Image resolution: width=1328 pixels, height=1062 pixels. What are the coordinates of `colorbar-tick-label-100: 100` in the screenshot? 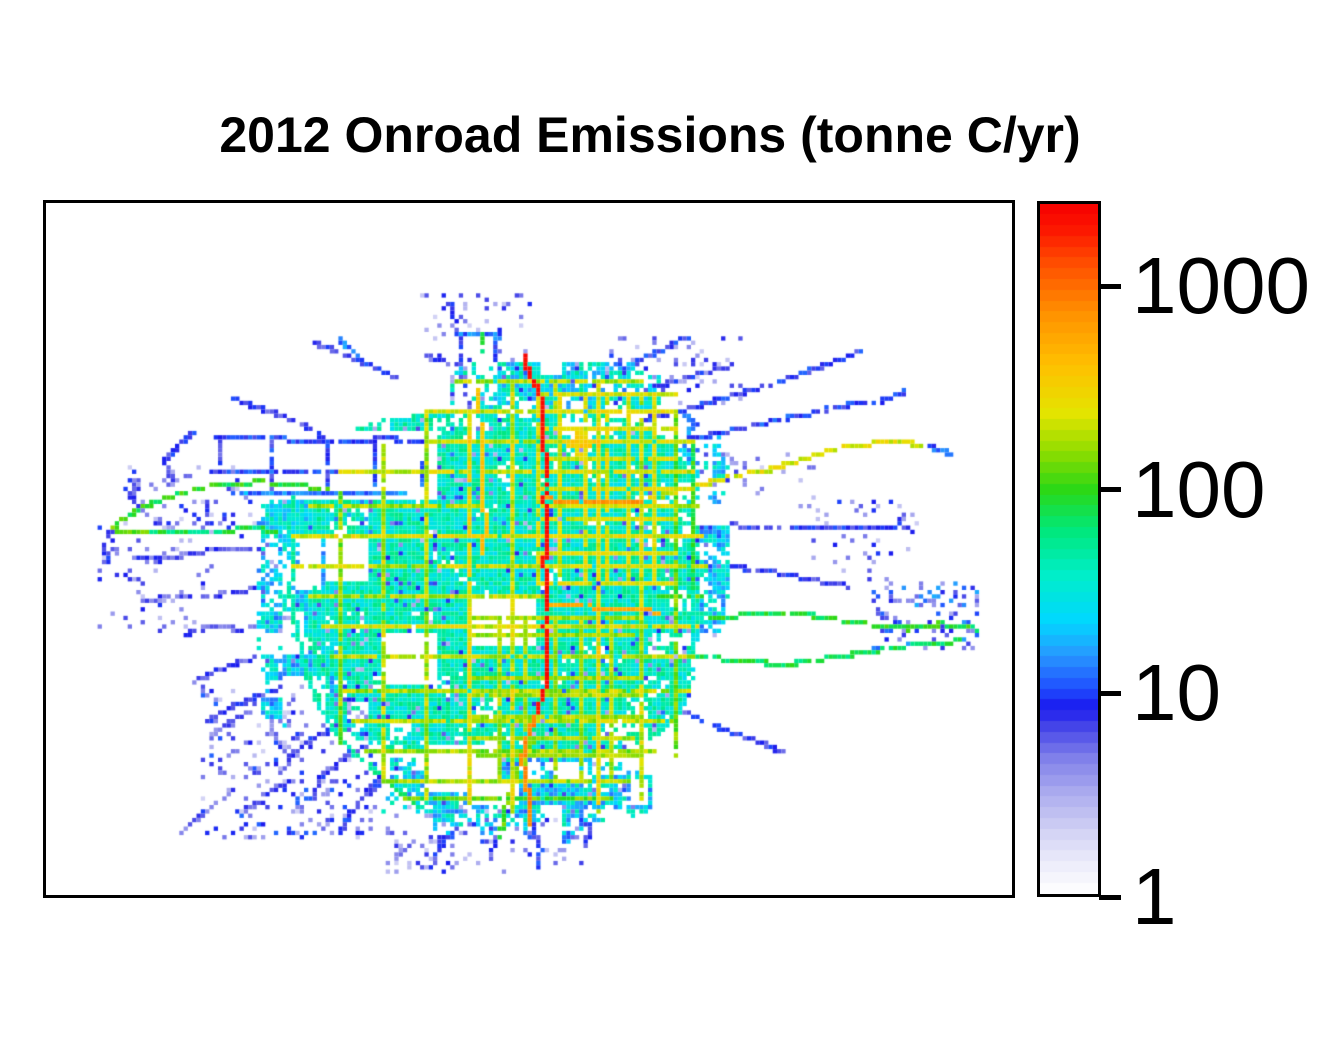 It's located at (1199, 489).